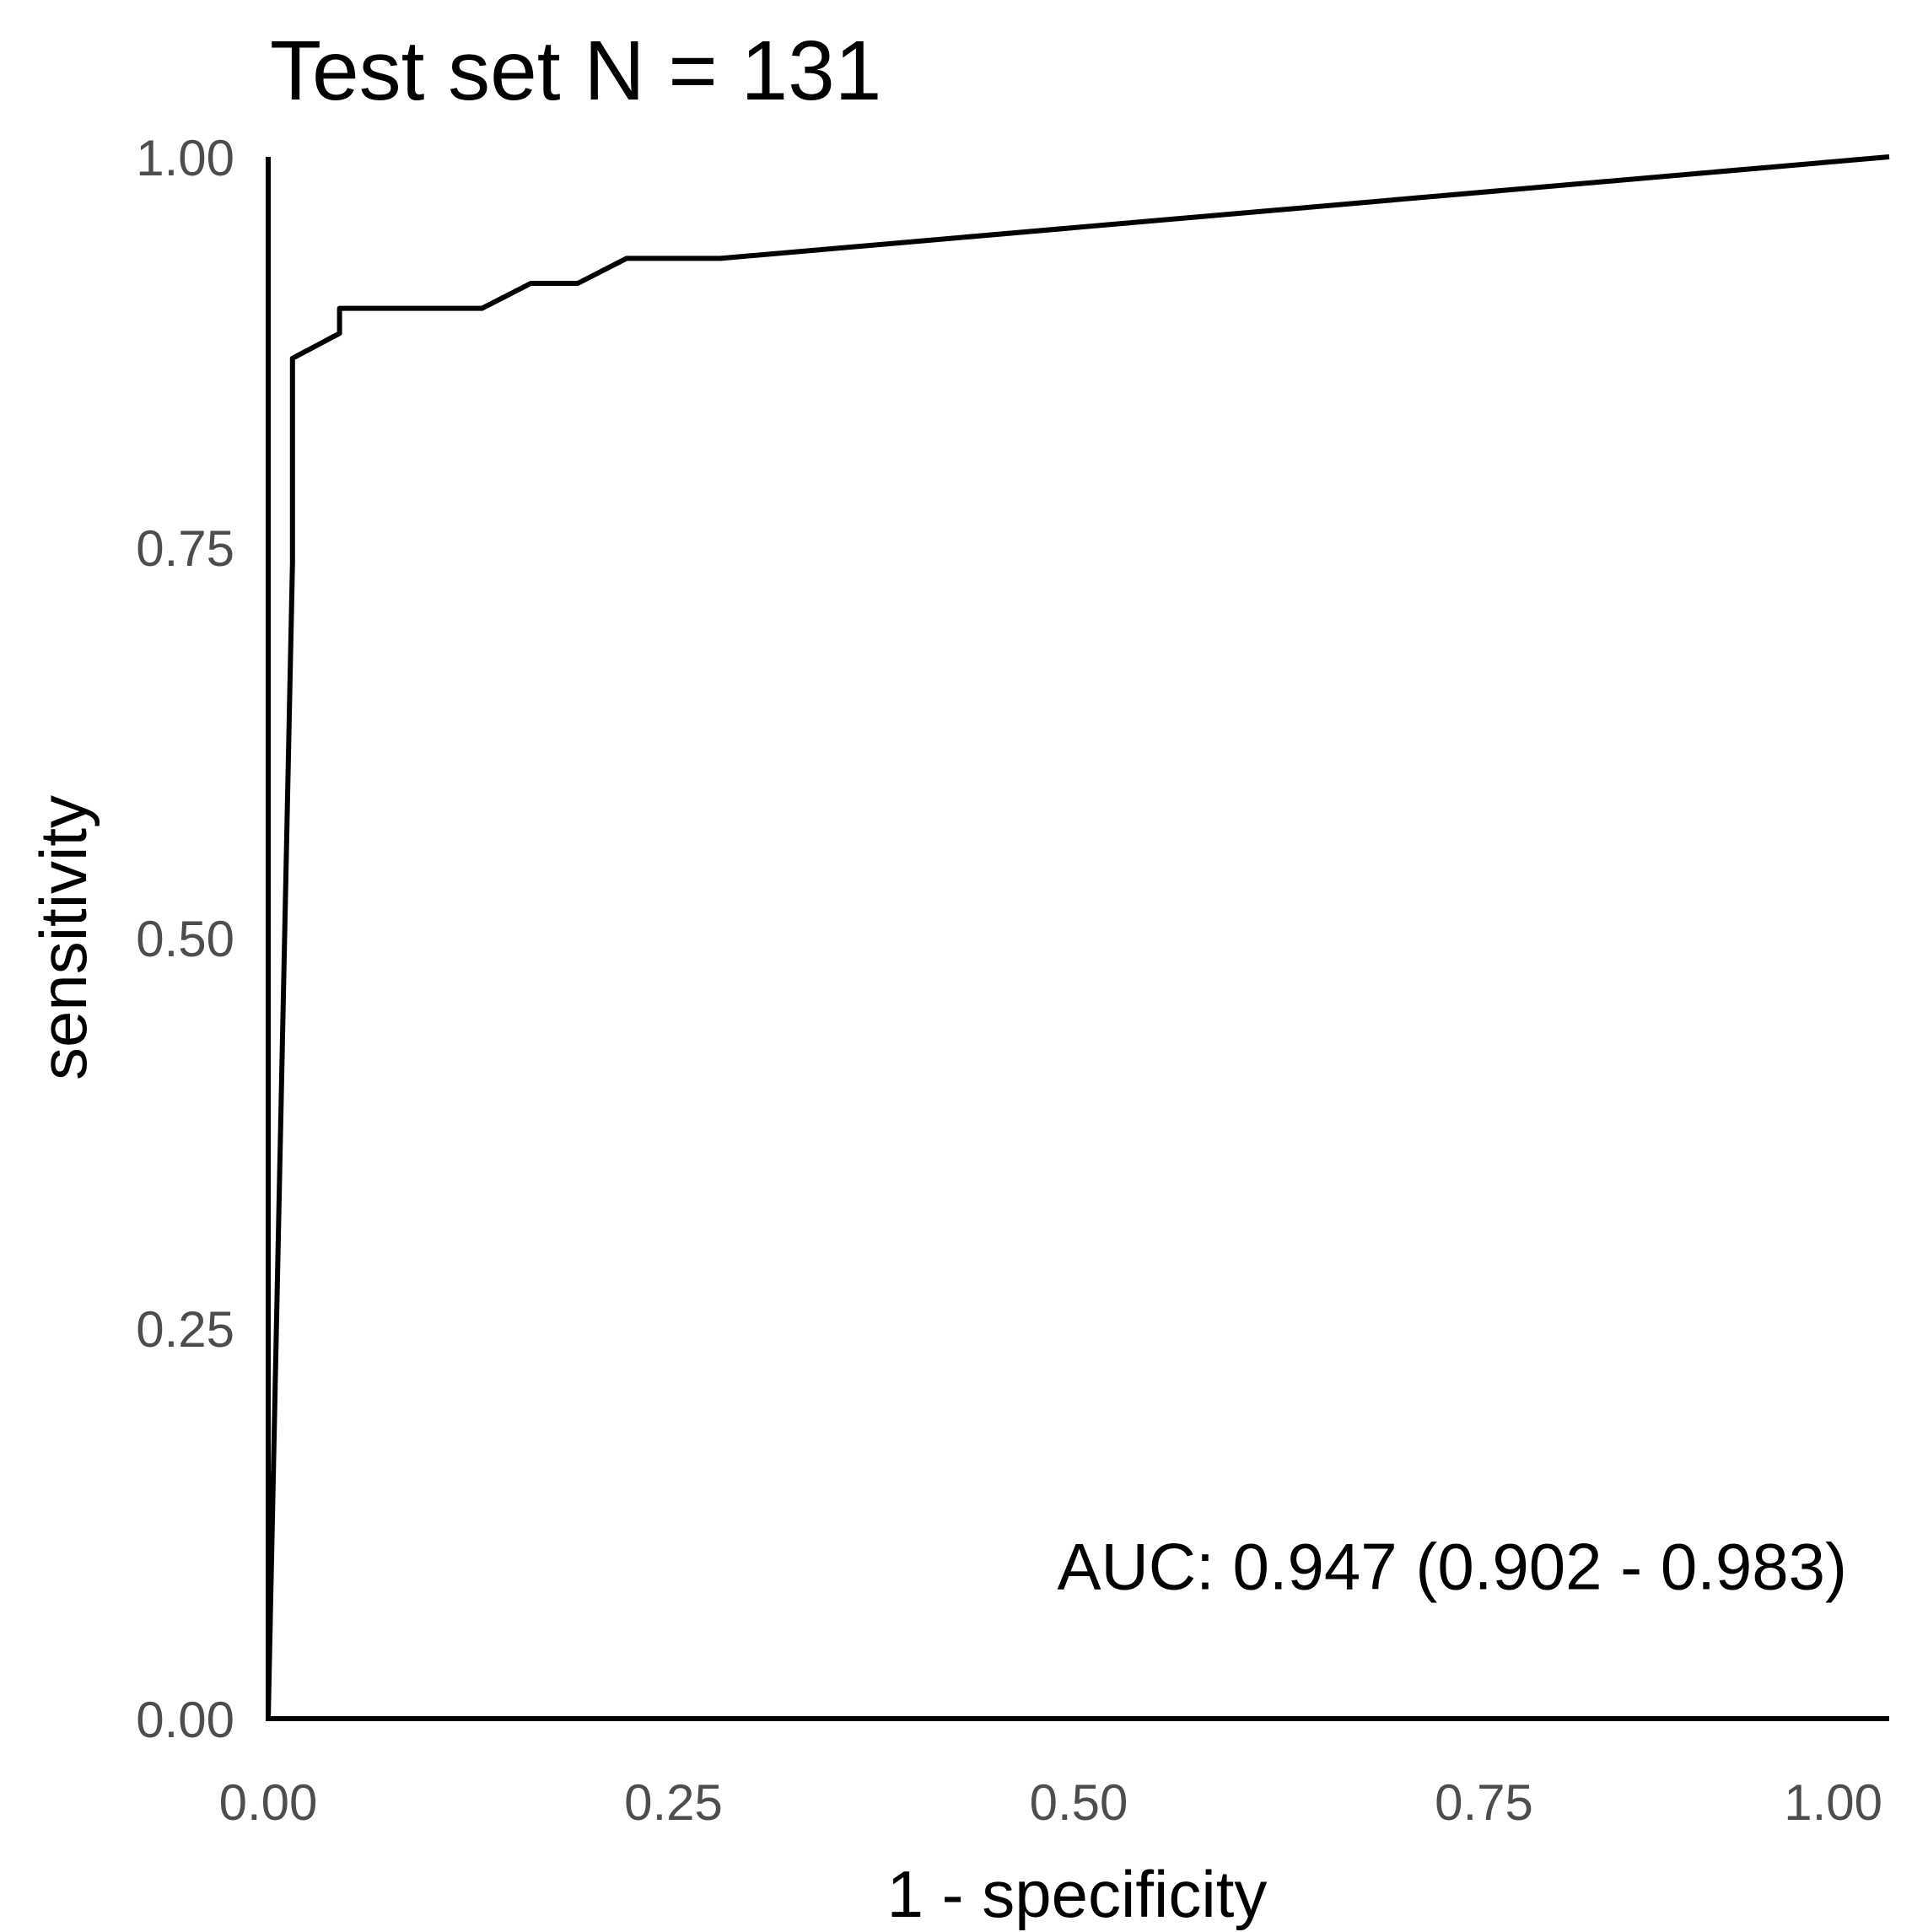  I want to click on chart-title: Test set N = 131, so click(575, 71).